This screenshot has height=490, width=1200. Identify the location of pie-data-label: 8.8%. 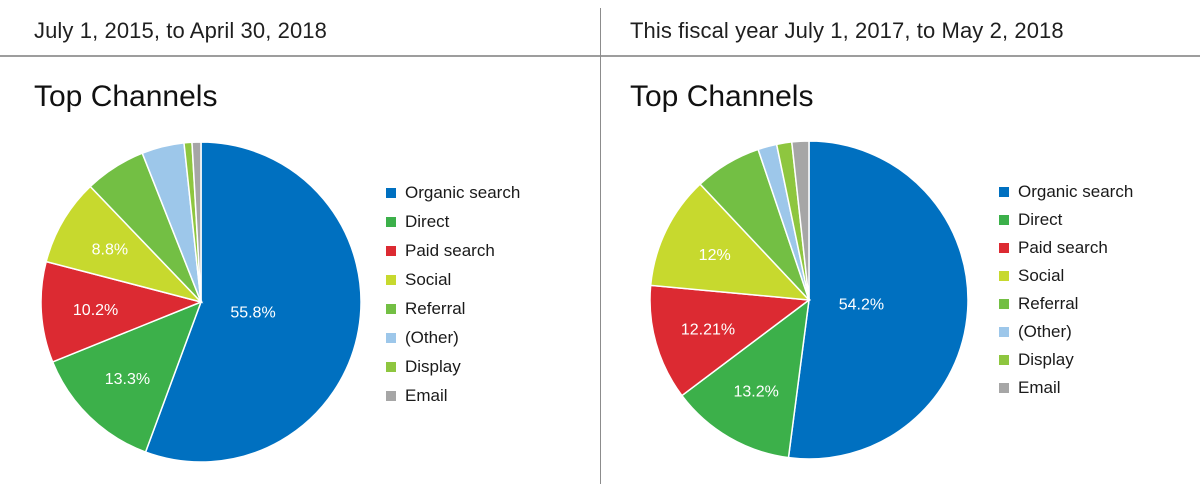
(110, 250).